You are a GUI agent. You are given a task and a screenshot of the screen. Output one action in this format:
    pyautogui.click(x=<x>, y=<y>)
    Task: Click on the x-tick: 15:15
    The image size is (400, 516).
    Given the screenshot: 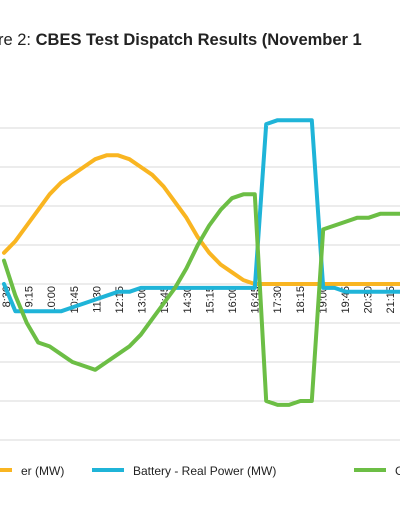 What is the action you would take?
    pyautogui.click(x=210, y=300)
    